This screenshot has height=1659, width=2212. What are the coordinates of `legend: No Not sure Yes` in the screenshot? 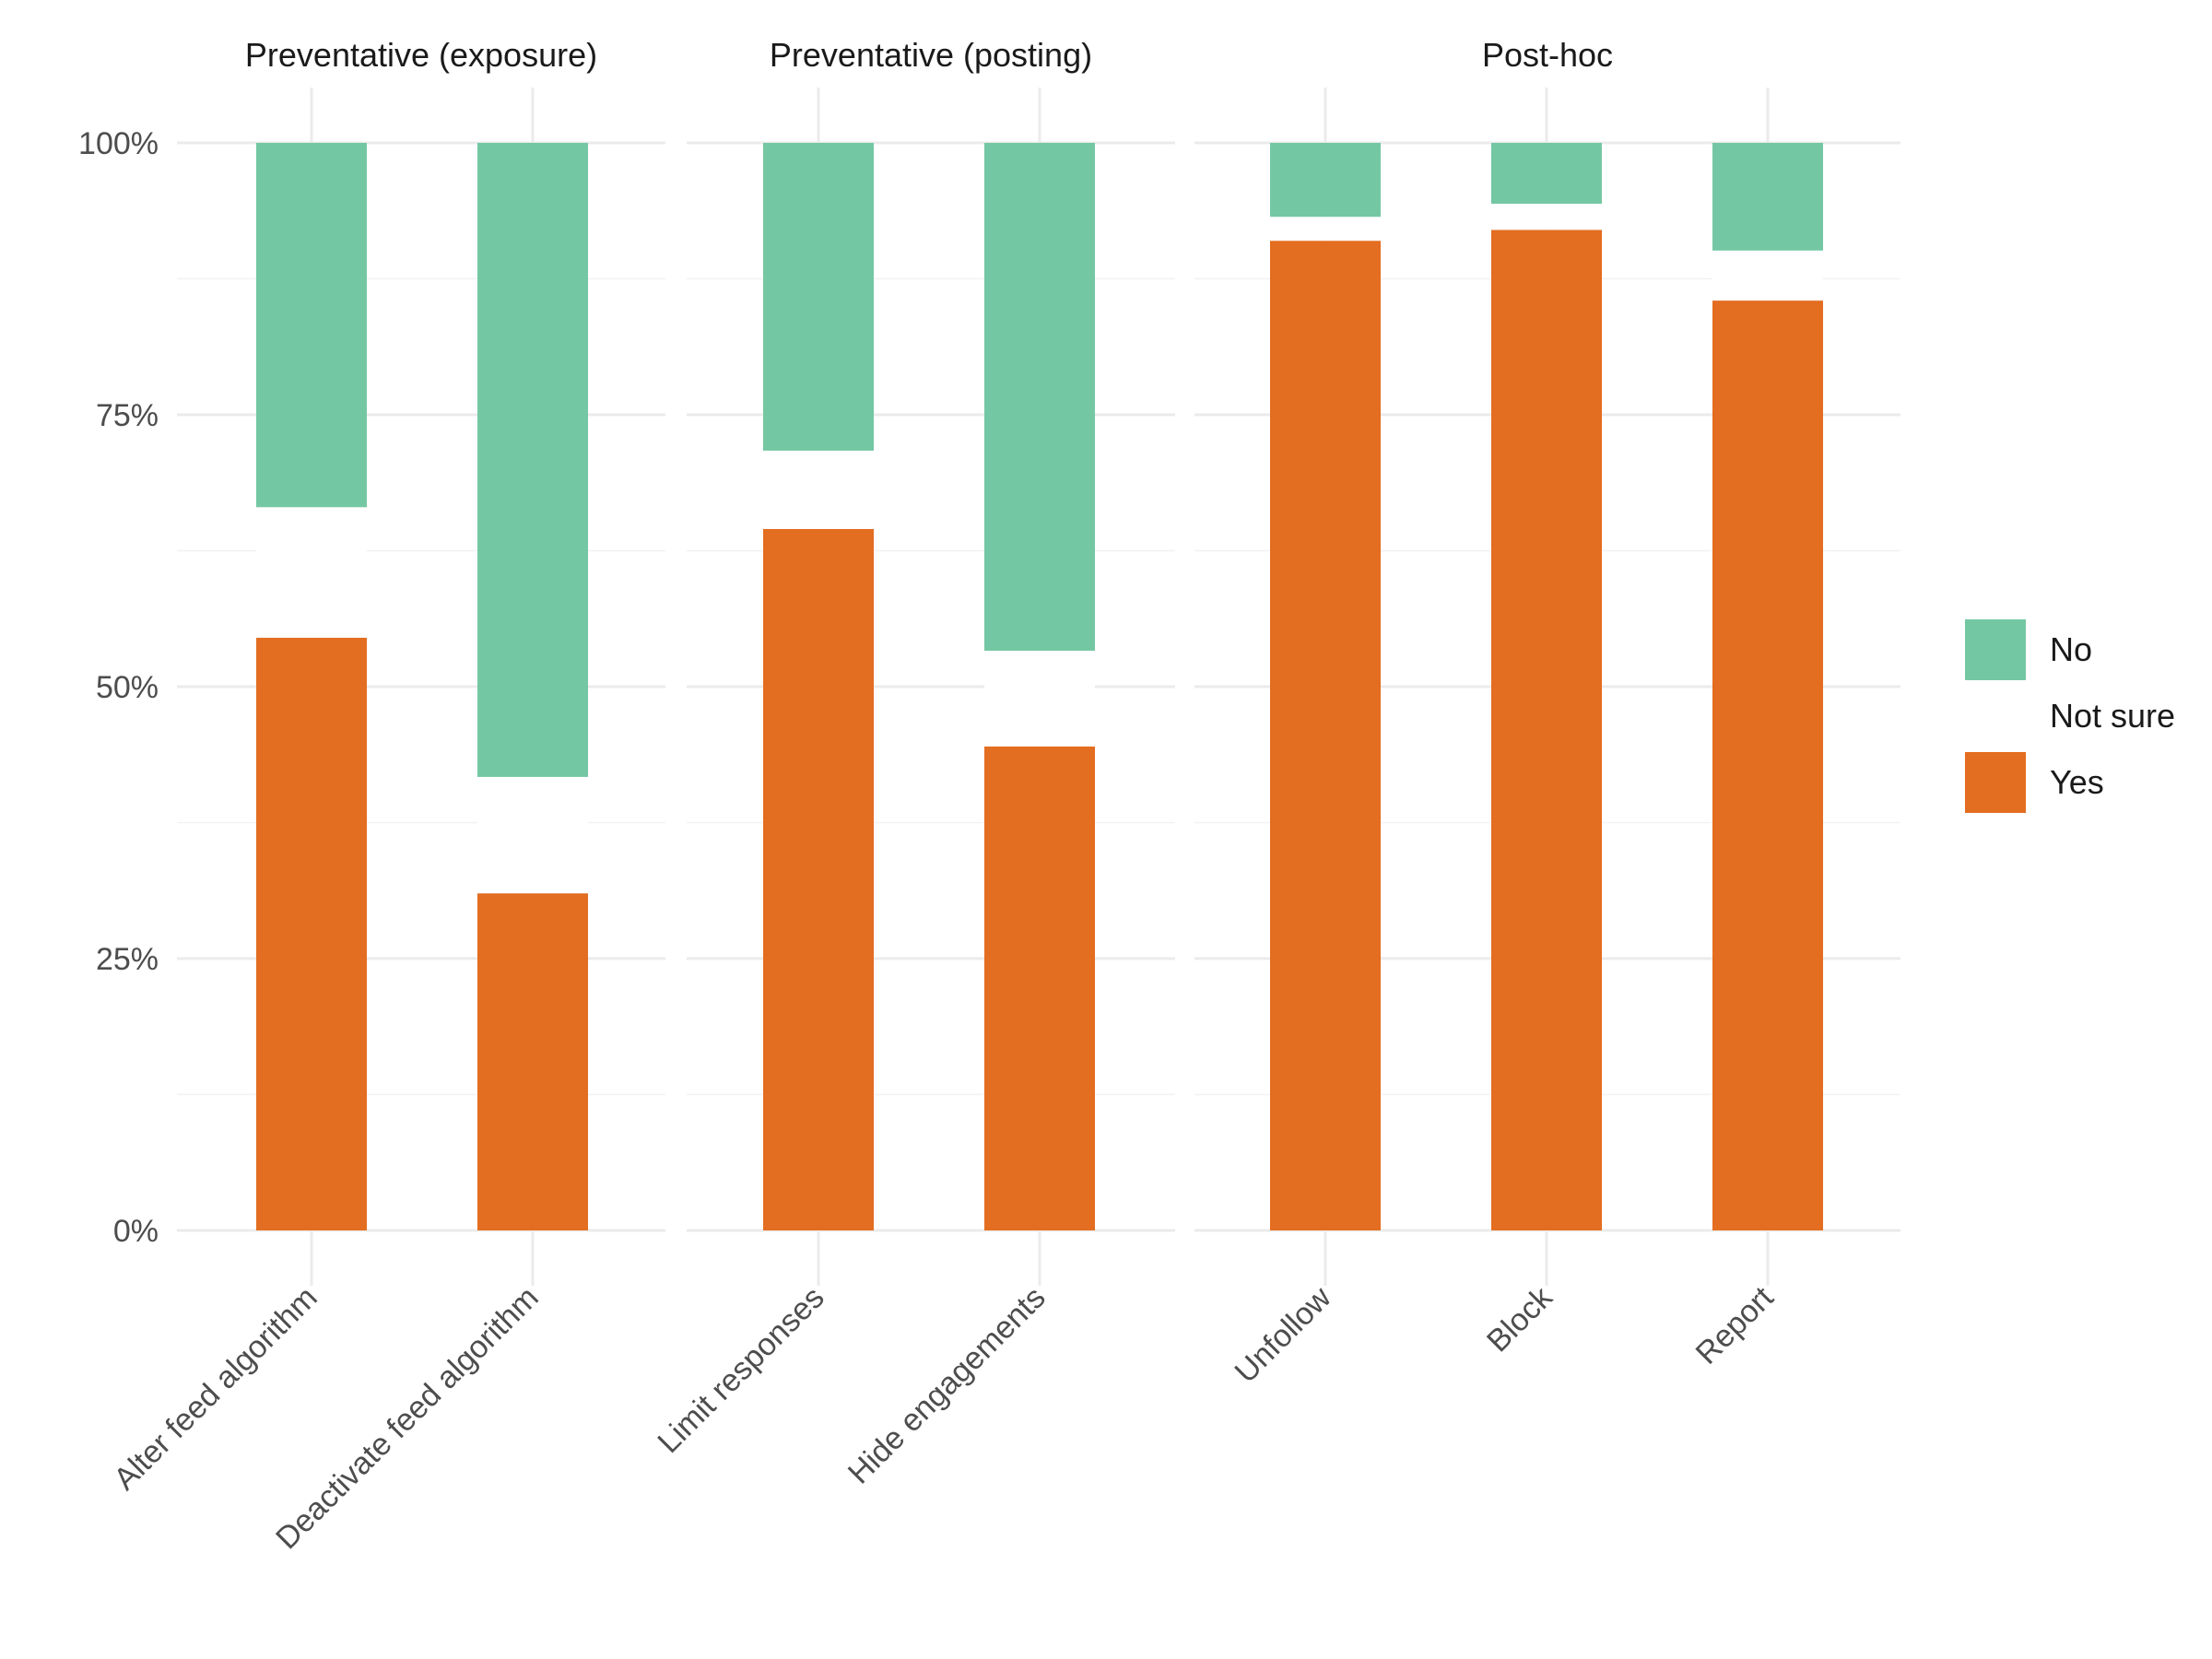 It's located at (2070, 716).